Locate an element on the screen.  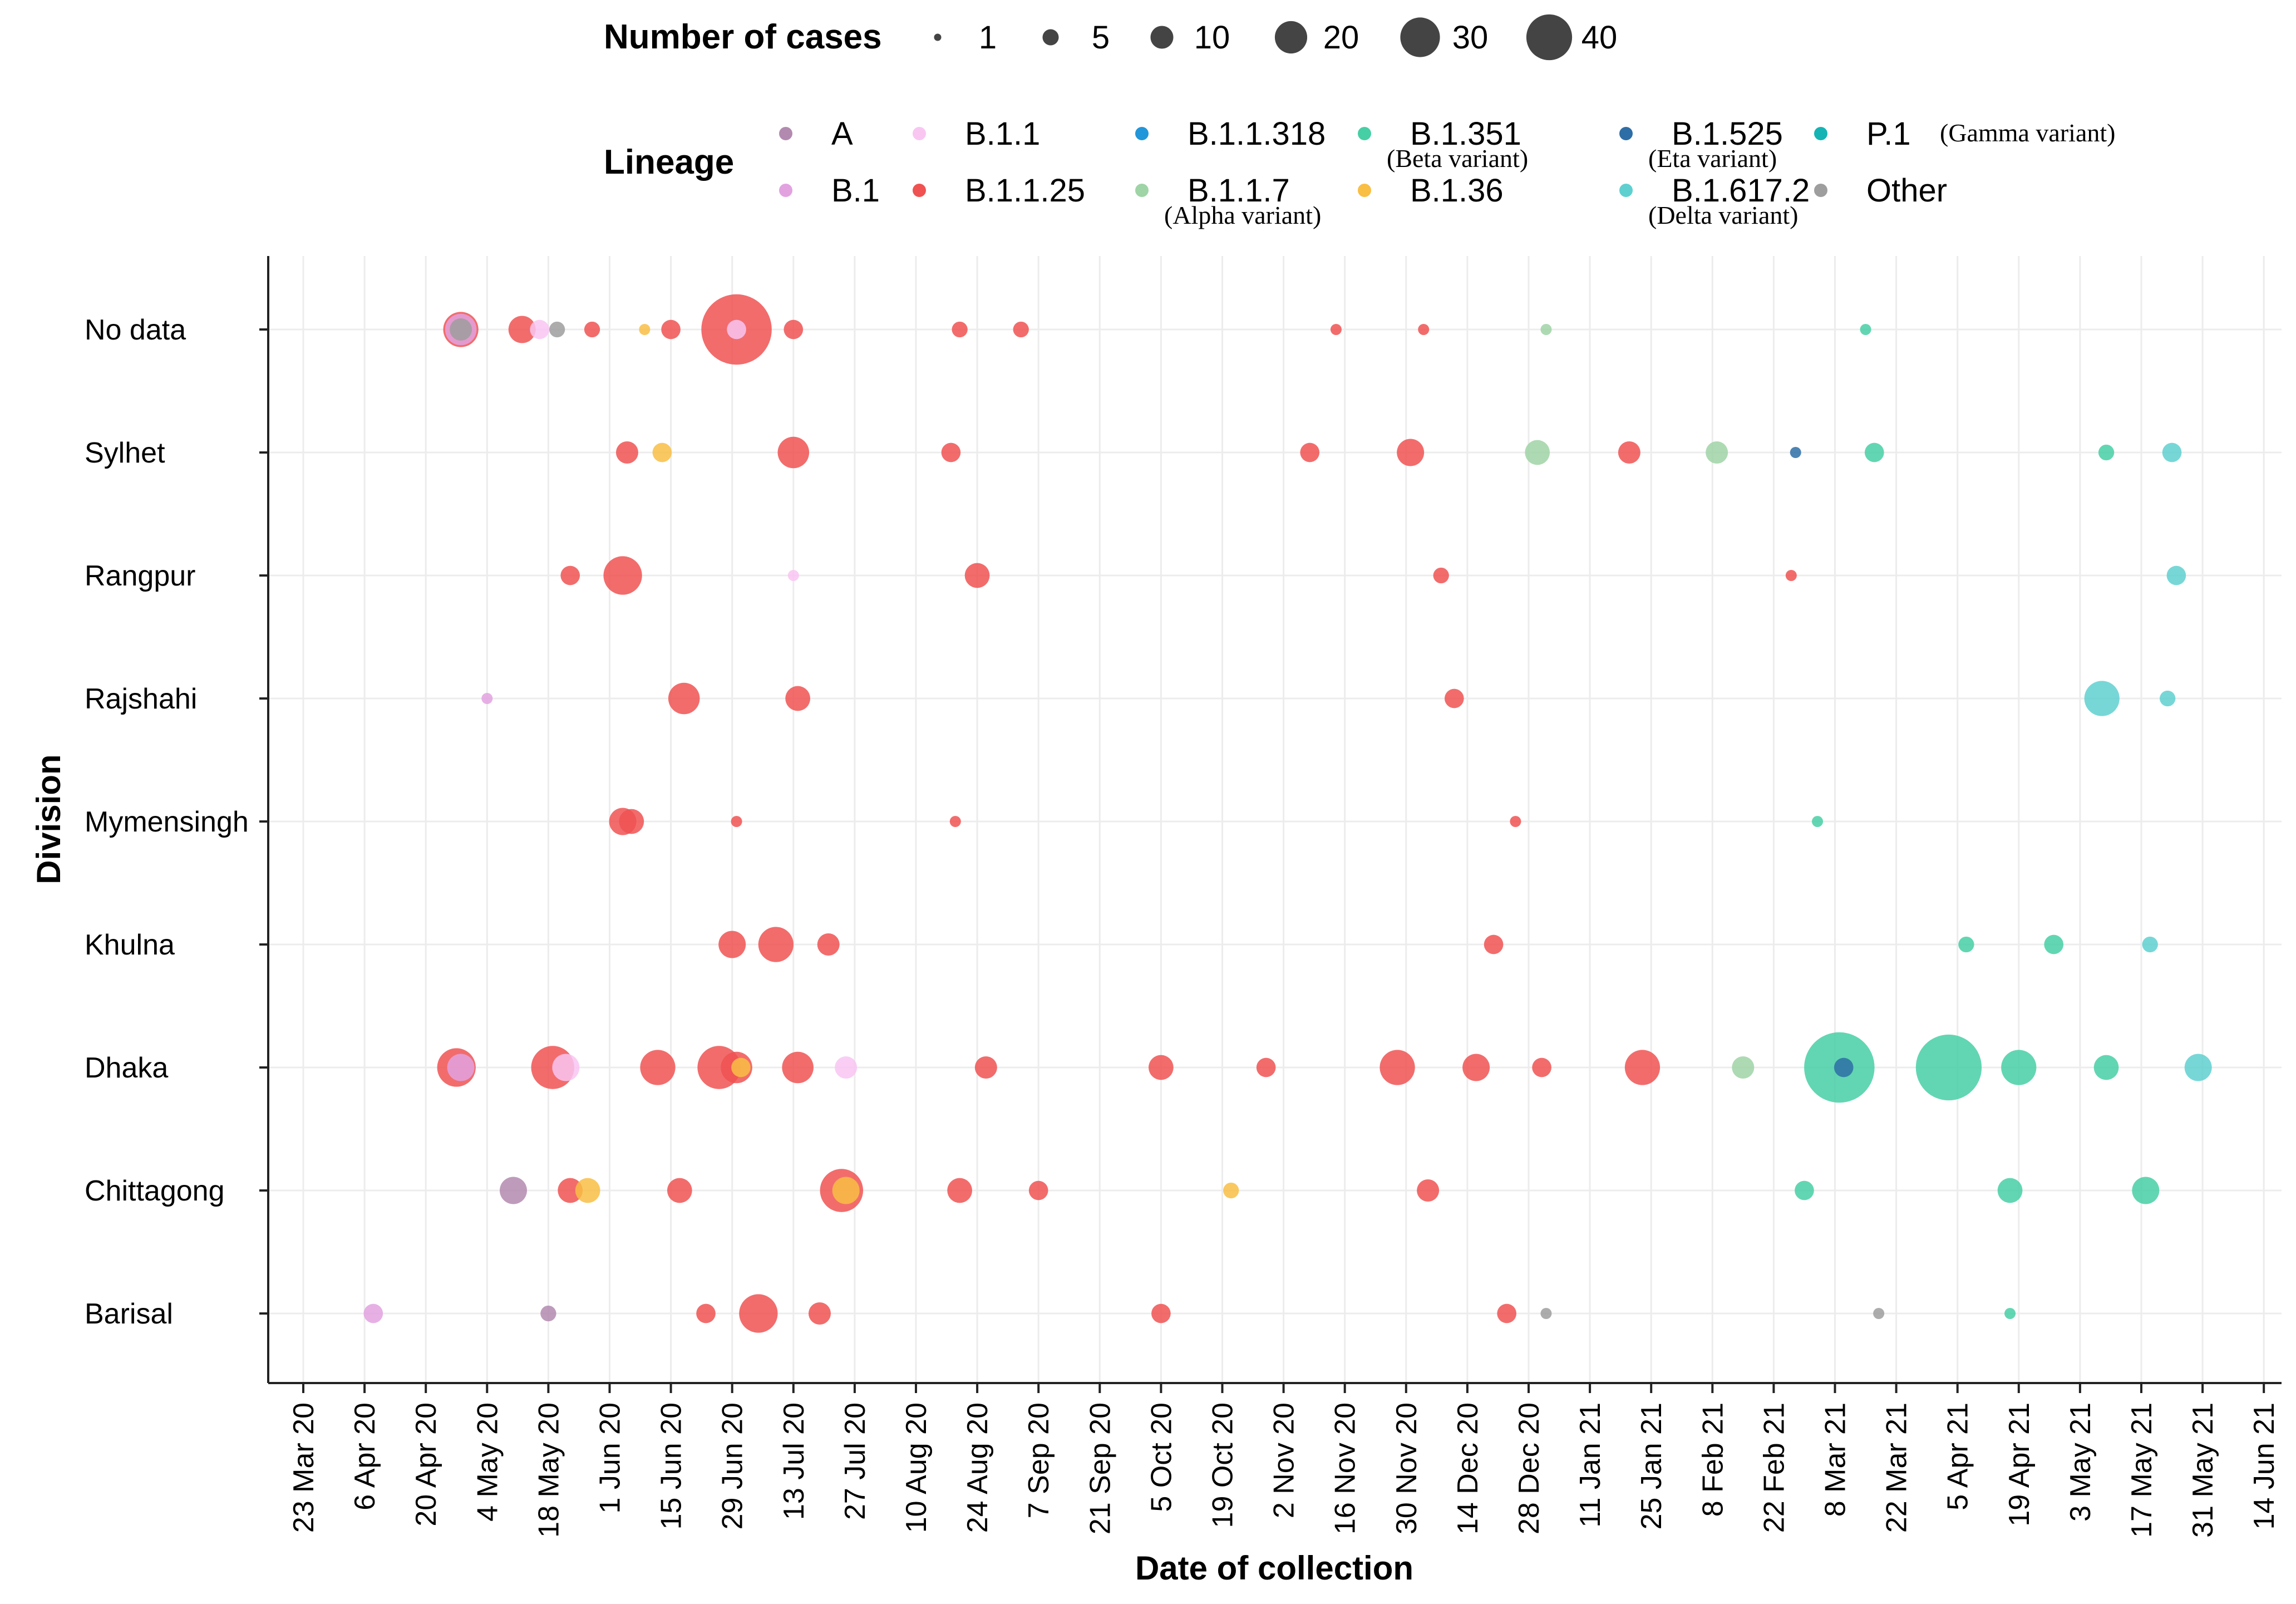
size-legend-label: 40 is located at coordinates (1599, 38).